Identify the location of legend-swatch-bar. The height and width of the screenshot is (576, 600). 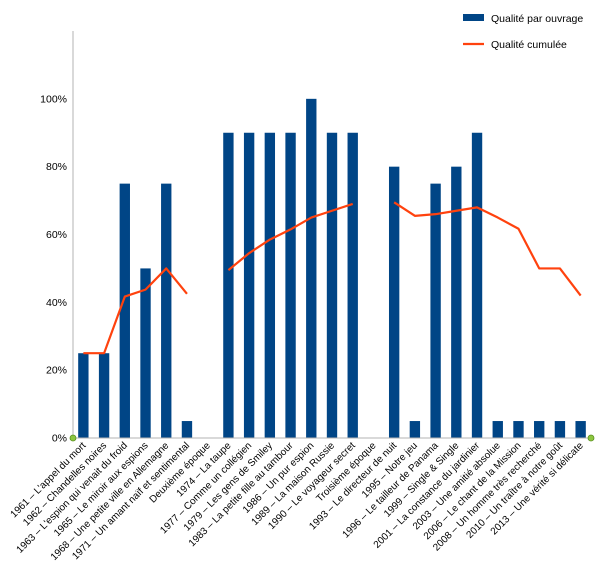
(473, 17).